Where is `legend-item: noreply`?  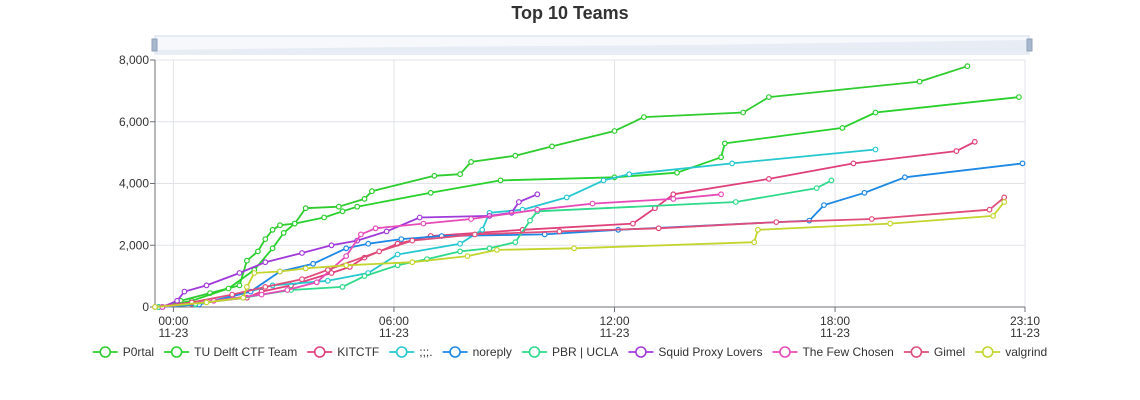 legend-item: noreply is located at coordinates (477, 352).